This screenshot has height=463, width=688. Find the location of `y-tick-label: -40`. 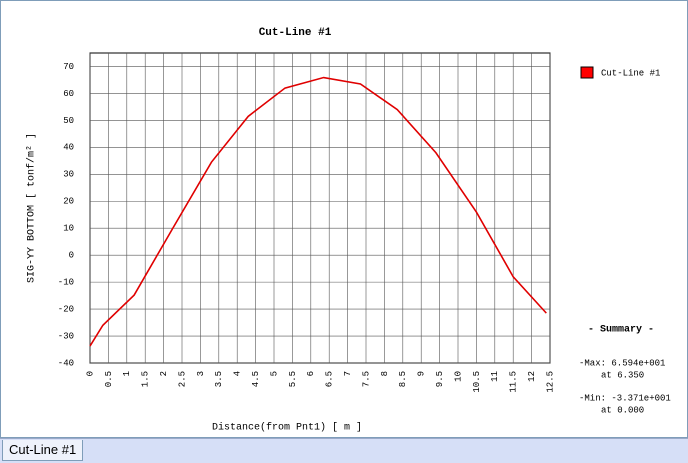

y-tick-label: -40 is located at coordinates (66, 363).